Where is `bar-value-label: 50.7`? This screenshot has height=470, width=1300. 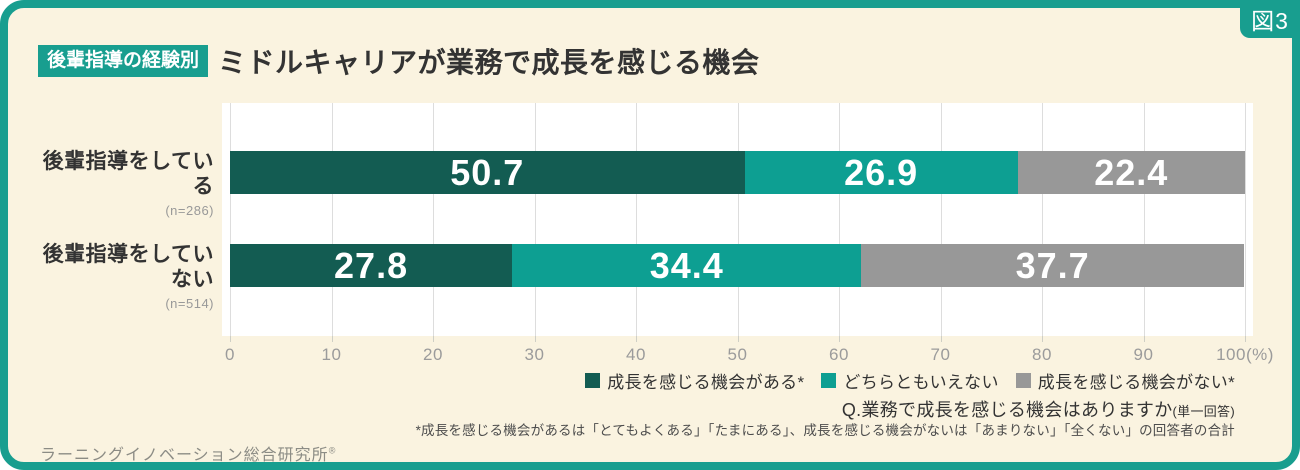 bar-value-label: 50.7 is located at coordinates (487, 172).